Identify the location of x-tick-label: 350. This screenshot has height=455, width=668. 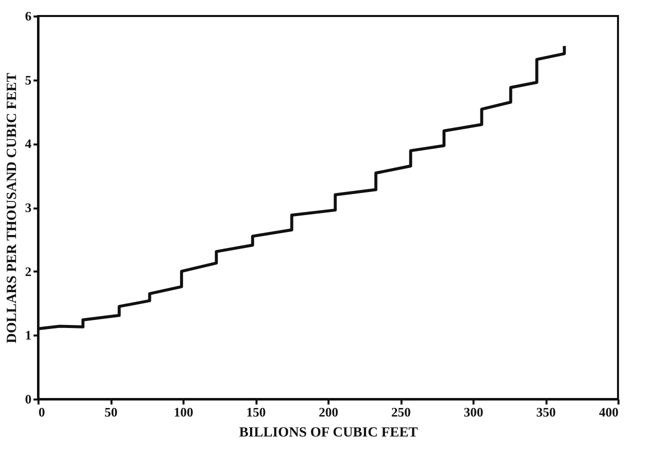
(546, 412).